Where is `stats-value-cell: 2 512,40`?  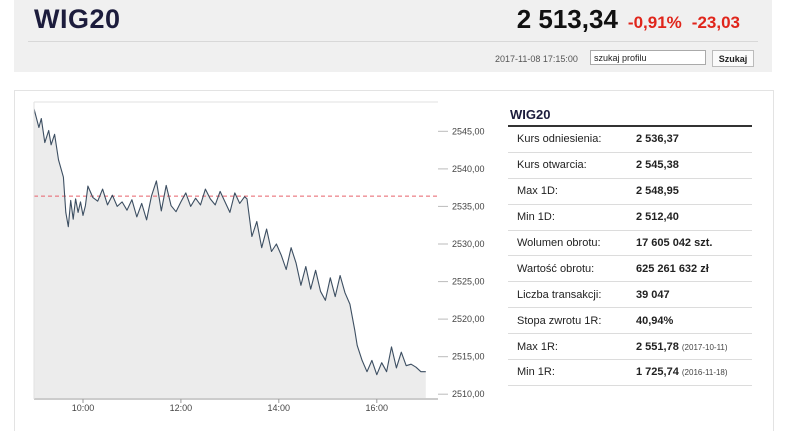
stats-value-cell: 2 512,40 is located at coordinates (694, 217).